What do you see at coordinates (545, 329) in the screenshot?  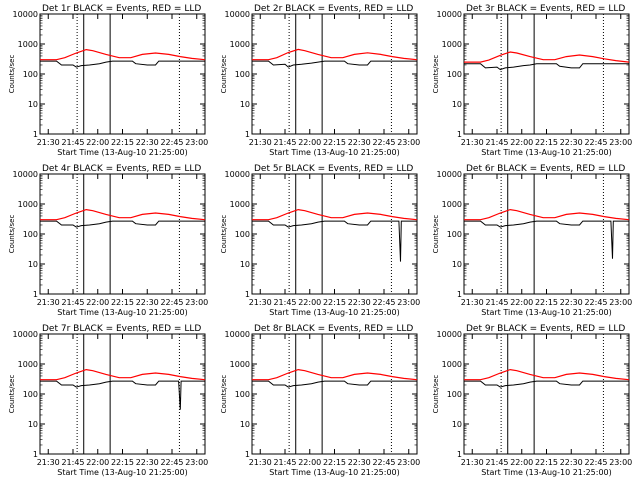 I see `panel-title: Det 9r BLACK = Events, RED = LLD` at bounding box center [545, 329].